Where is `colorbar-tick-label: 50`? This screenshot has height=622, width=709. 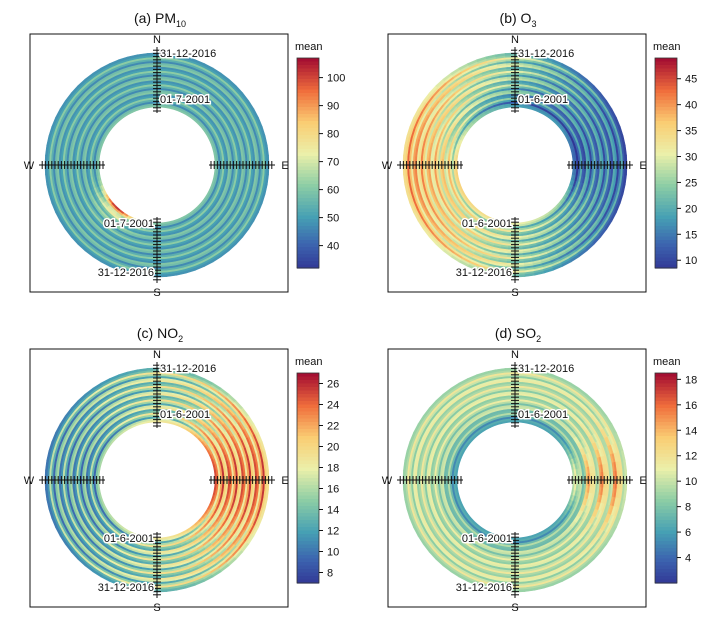 colorbar-tick-label: 50 is located at coordinates (333, 219).